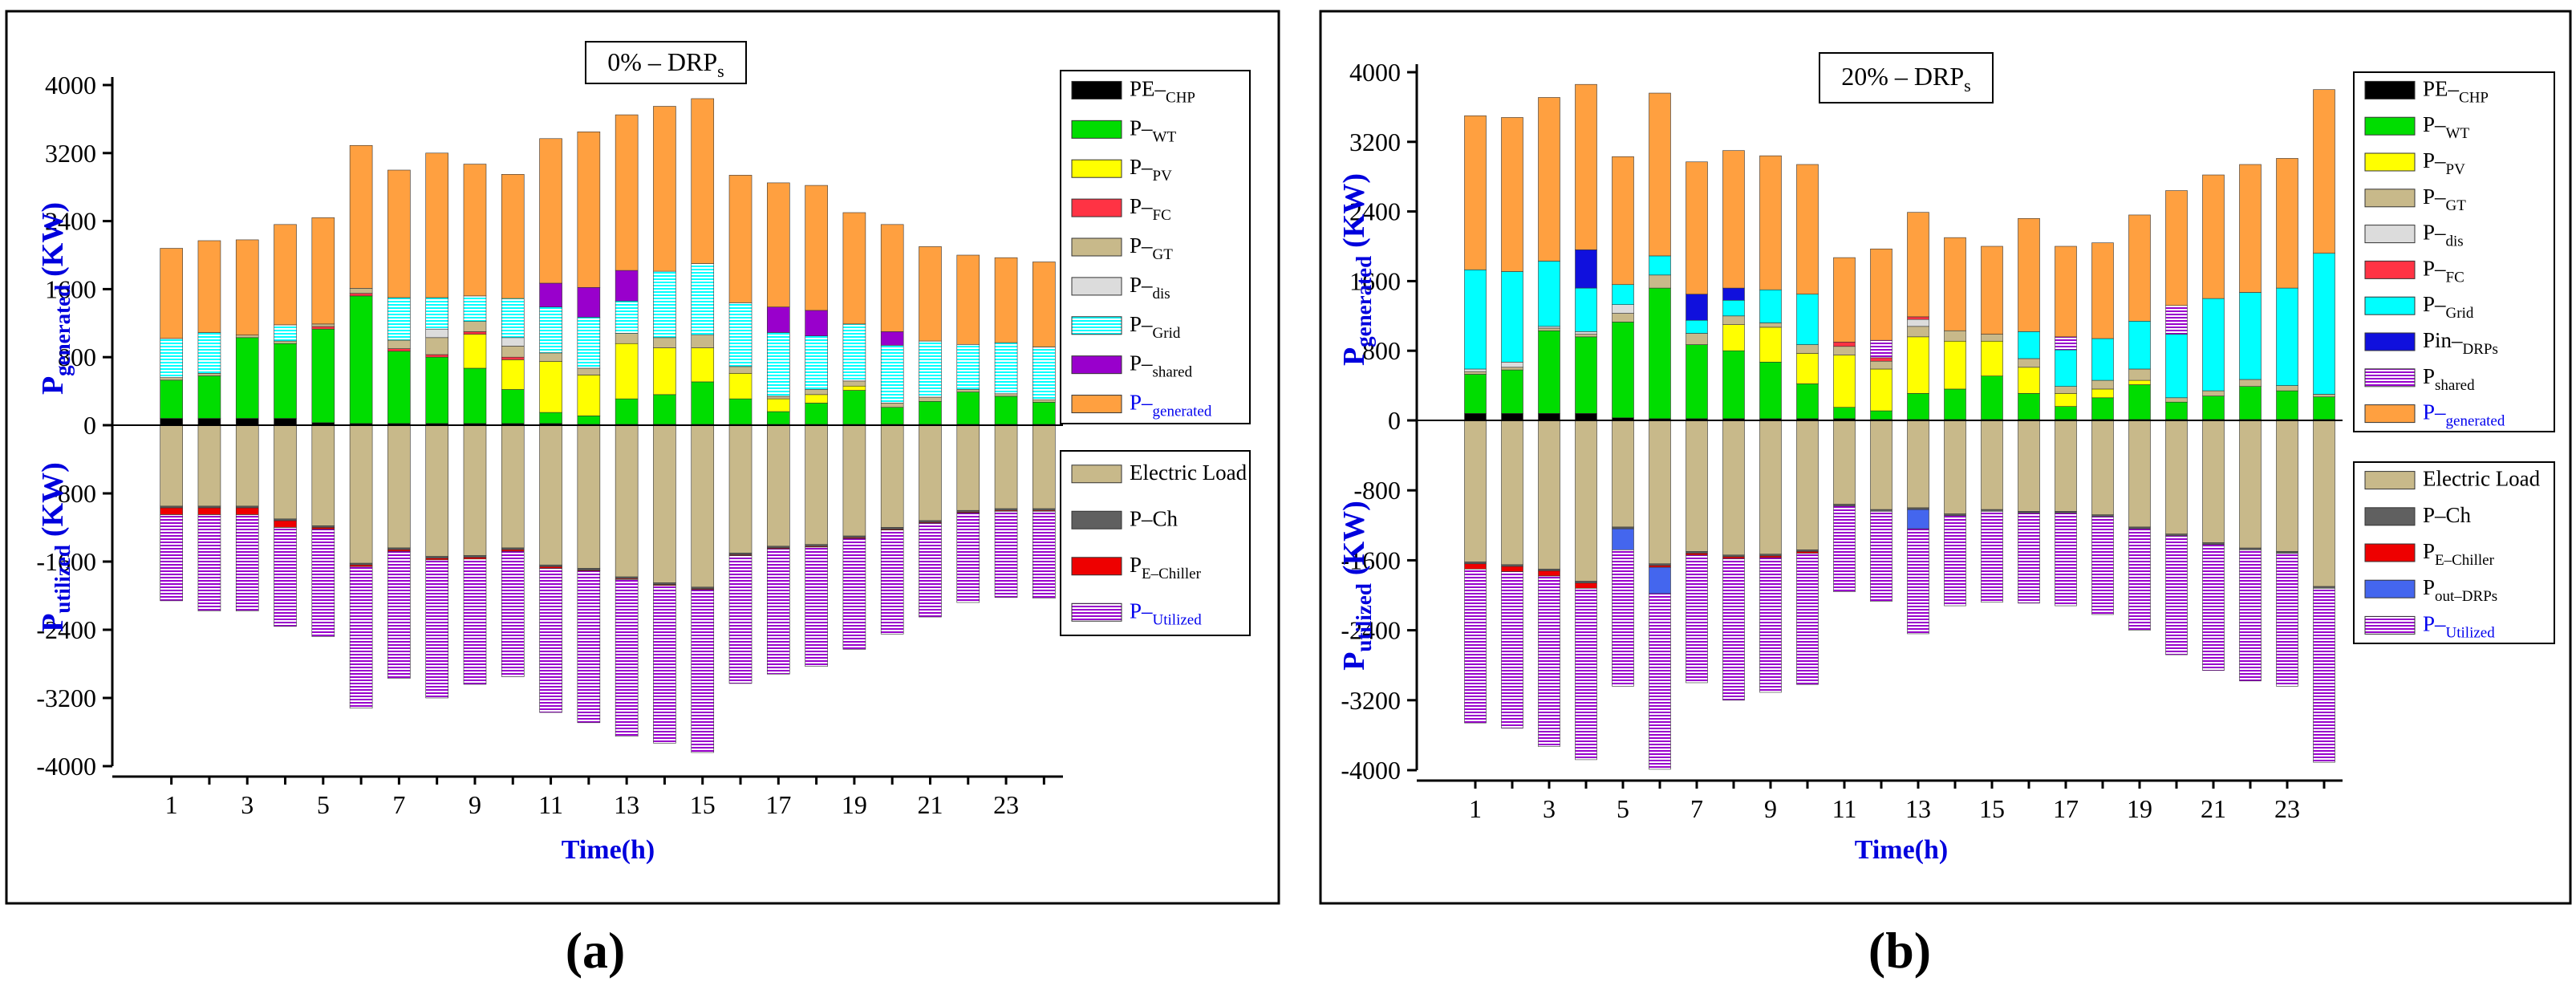  Describe the element at coordinates (475, 556) in the screenshot. I see `bar-p-ch-h9` at that location.